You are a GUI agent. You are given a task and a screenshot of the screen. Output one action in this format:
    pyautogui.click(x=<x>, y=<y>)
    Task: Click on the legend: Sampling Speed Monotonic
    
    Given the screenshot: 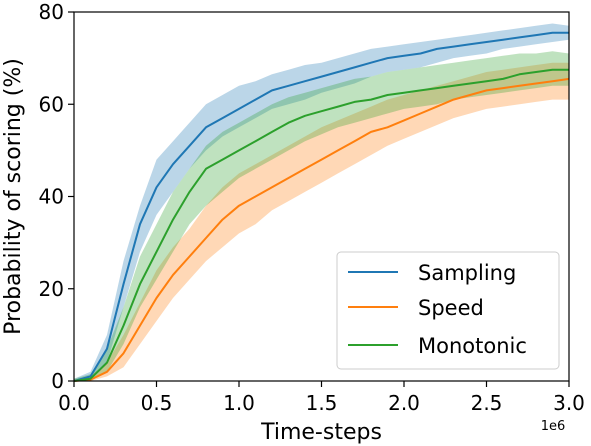 What is the action you would take?
    pyautogui.click(x=448, y=310)
    